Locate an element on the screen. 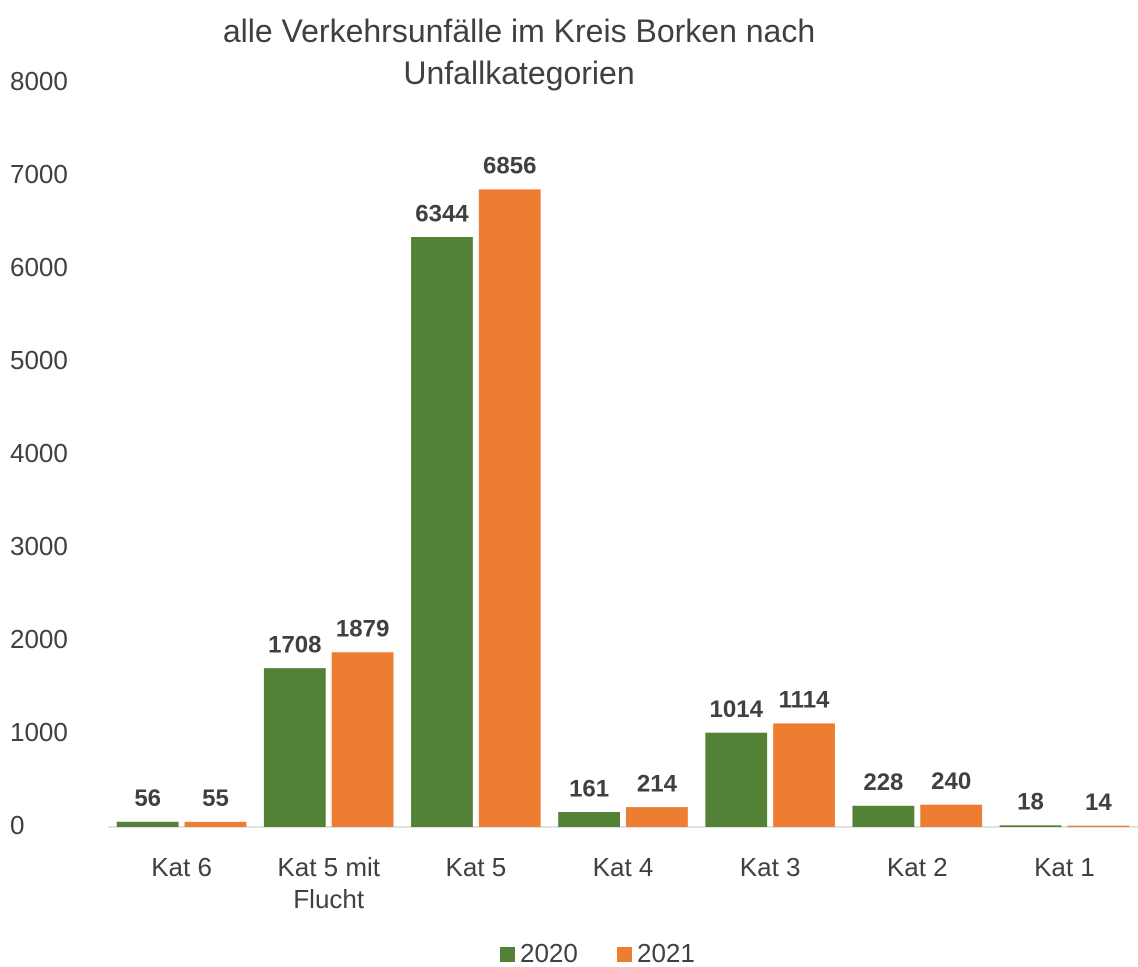 This screenshot has width=1138, height=967. data-label: 1114 is located at coordinates (804, 700).